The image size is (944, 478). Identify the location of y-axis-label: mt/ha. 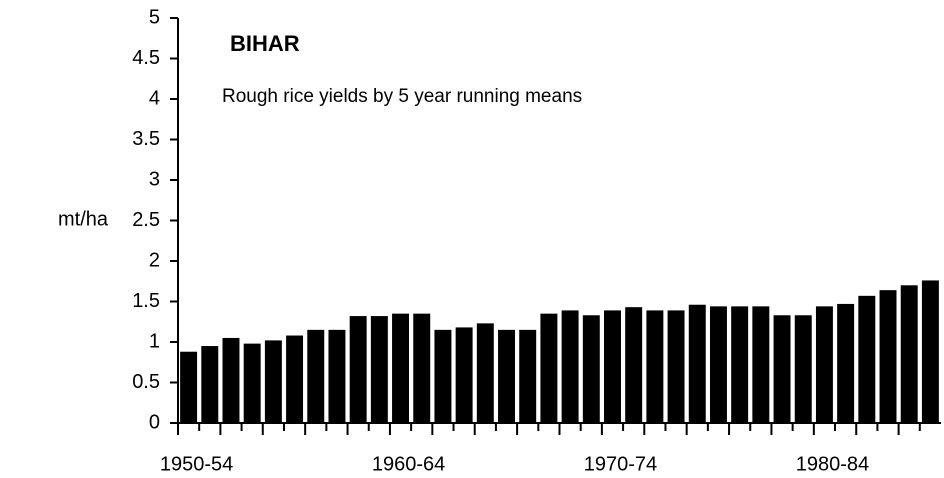
(83, 219).